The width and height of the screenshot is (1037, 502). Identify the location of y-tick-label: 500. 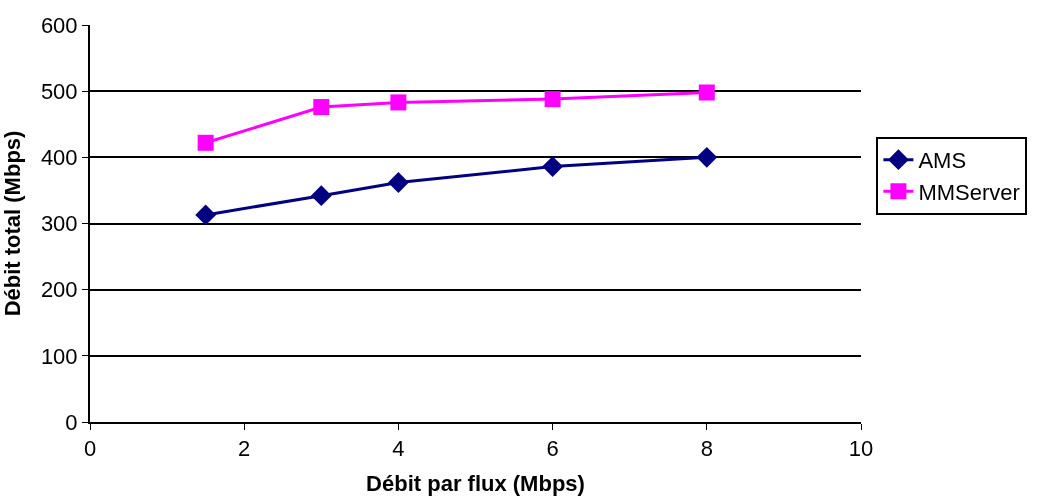
(59, 91).